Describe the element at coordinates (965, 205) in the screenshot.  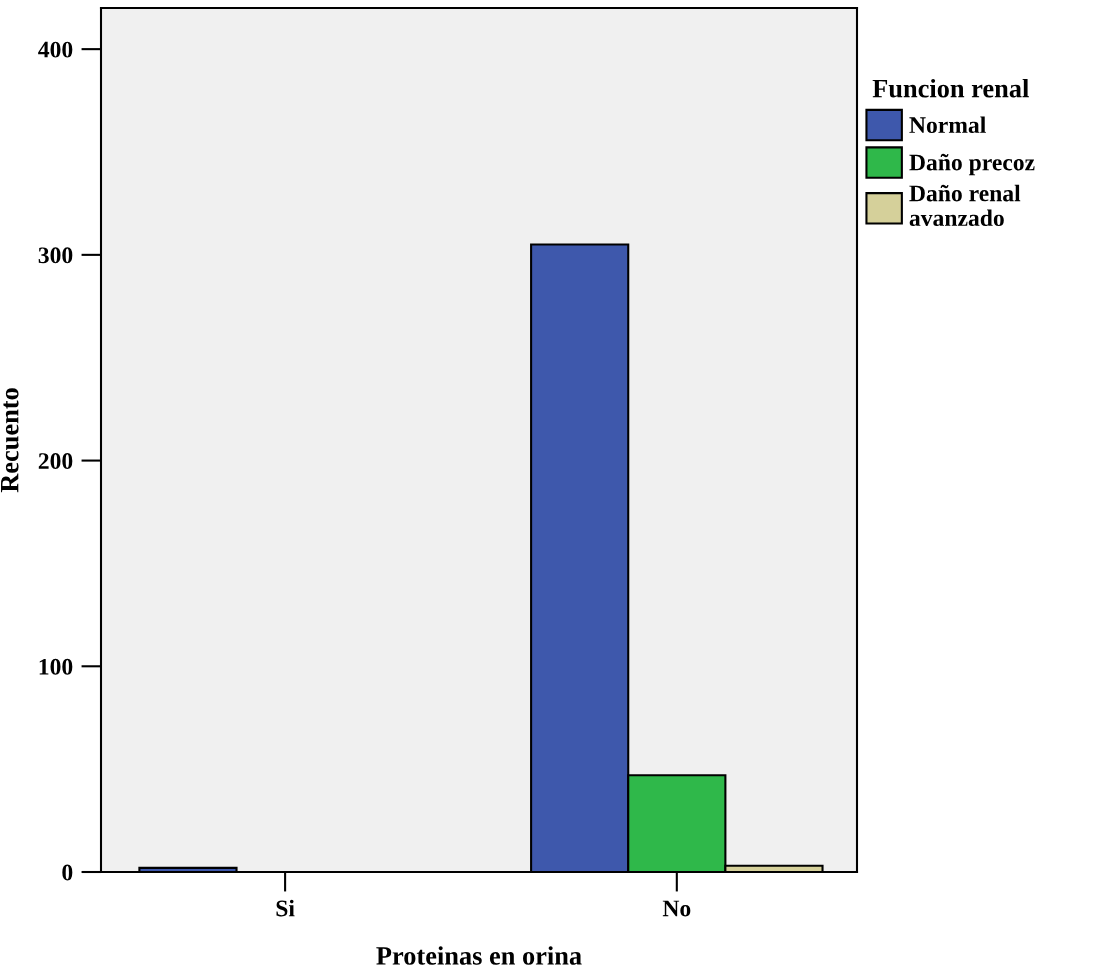
I see `legend-label: Daño renal avanzado` at that location.